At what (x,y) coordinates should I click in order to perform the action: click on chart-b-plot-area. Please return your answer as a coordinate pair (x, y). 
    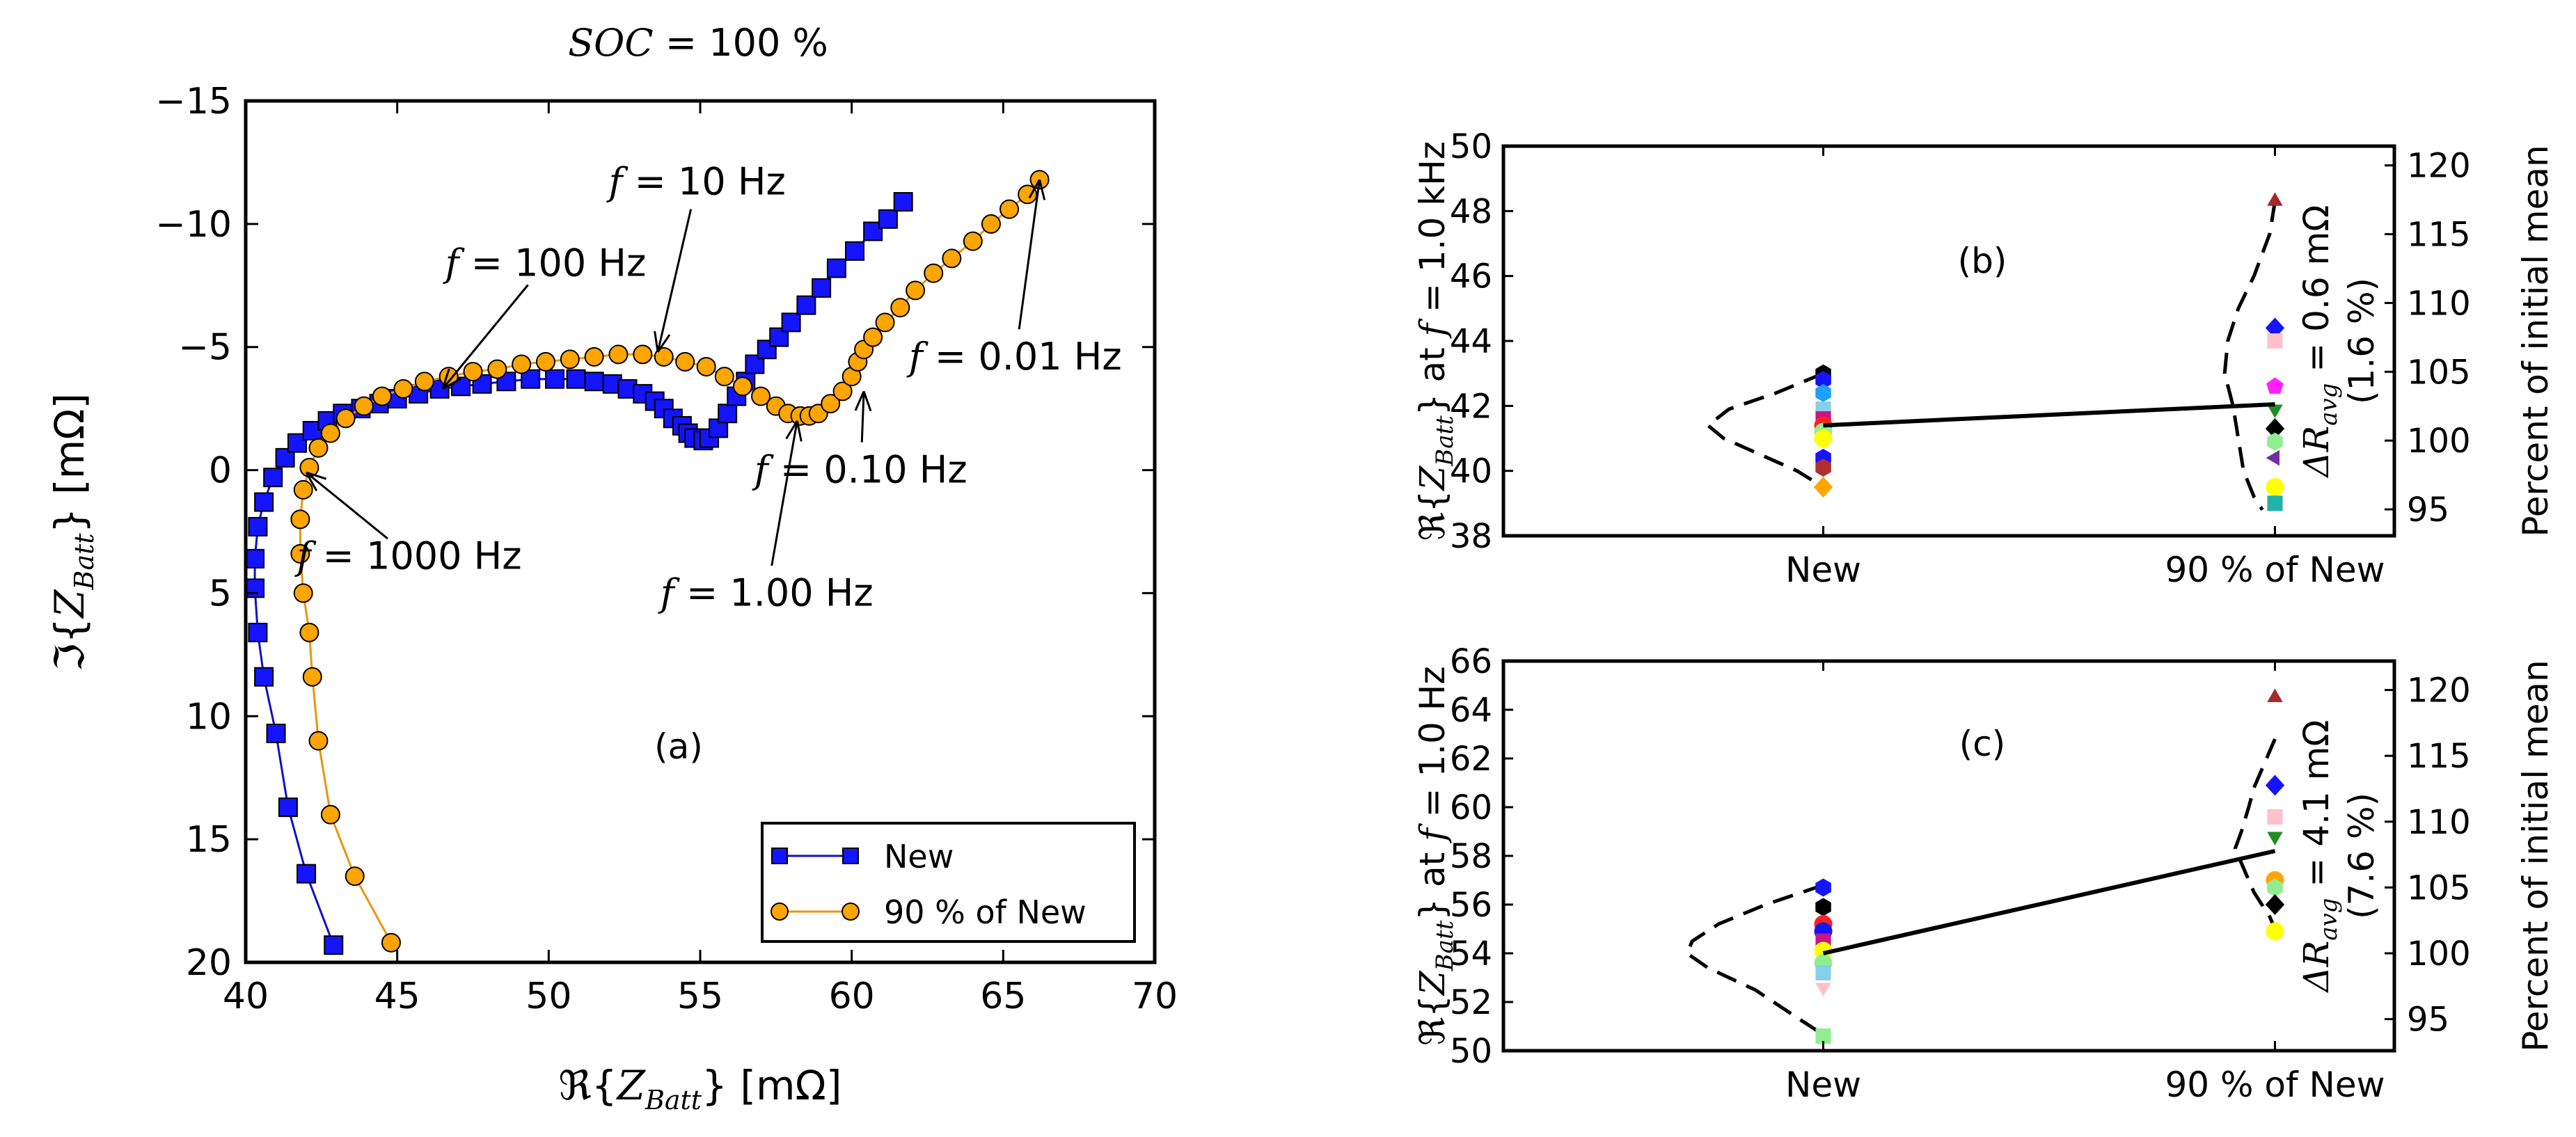
    Looking at the image, I should click on (1995, 352).